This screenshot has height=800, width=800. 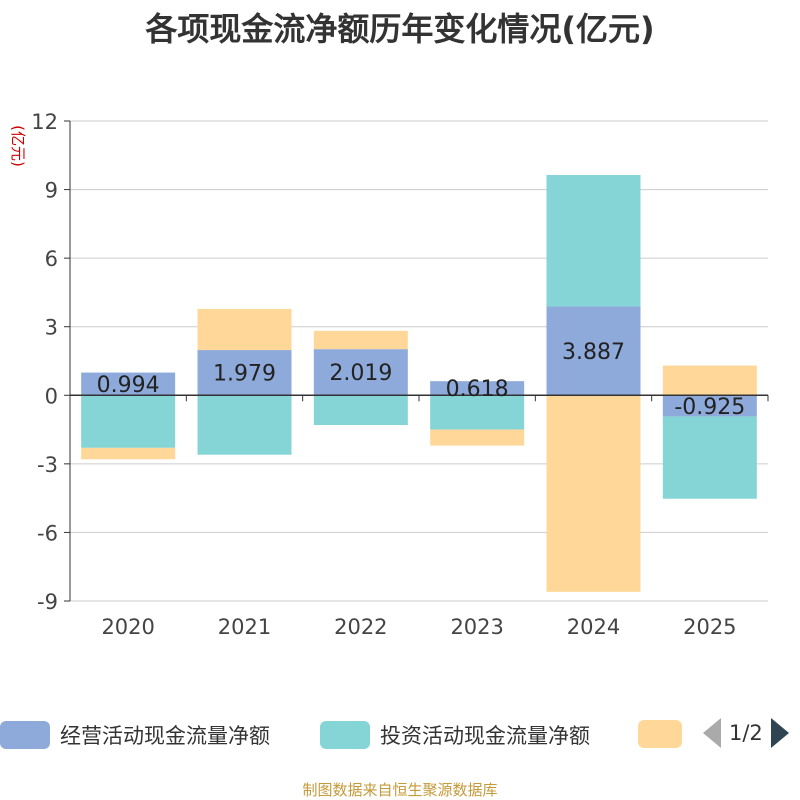 What do you see at coordinates (25, 735) in the screenshot?
I see `legend-swatch-operating` at bounding box center [25, 735].